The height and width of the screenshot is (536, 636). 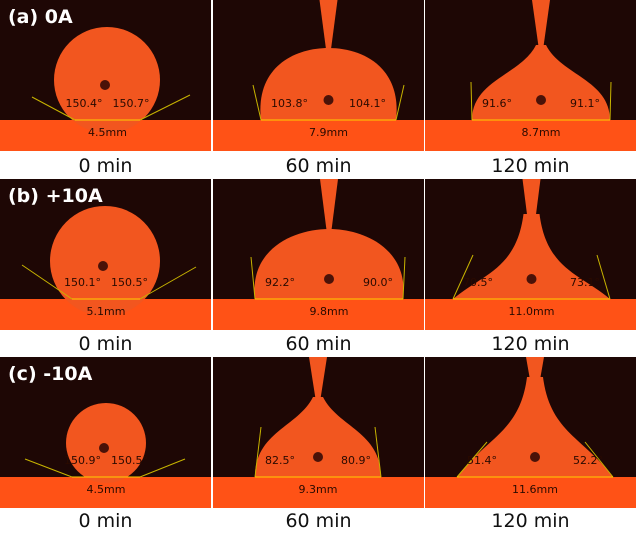 What do you see at coordinates (280, 460) in the screenshot?
I see `left-contact-angle: 82.5°` at bounding box center [280, 460].